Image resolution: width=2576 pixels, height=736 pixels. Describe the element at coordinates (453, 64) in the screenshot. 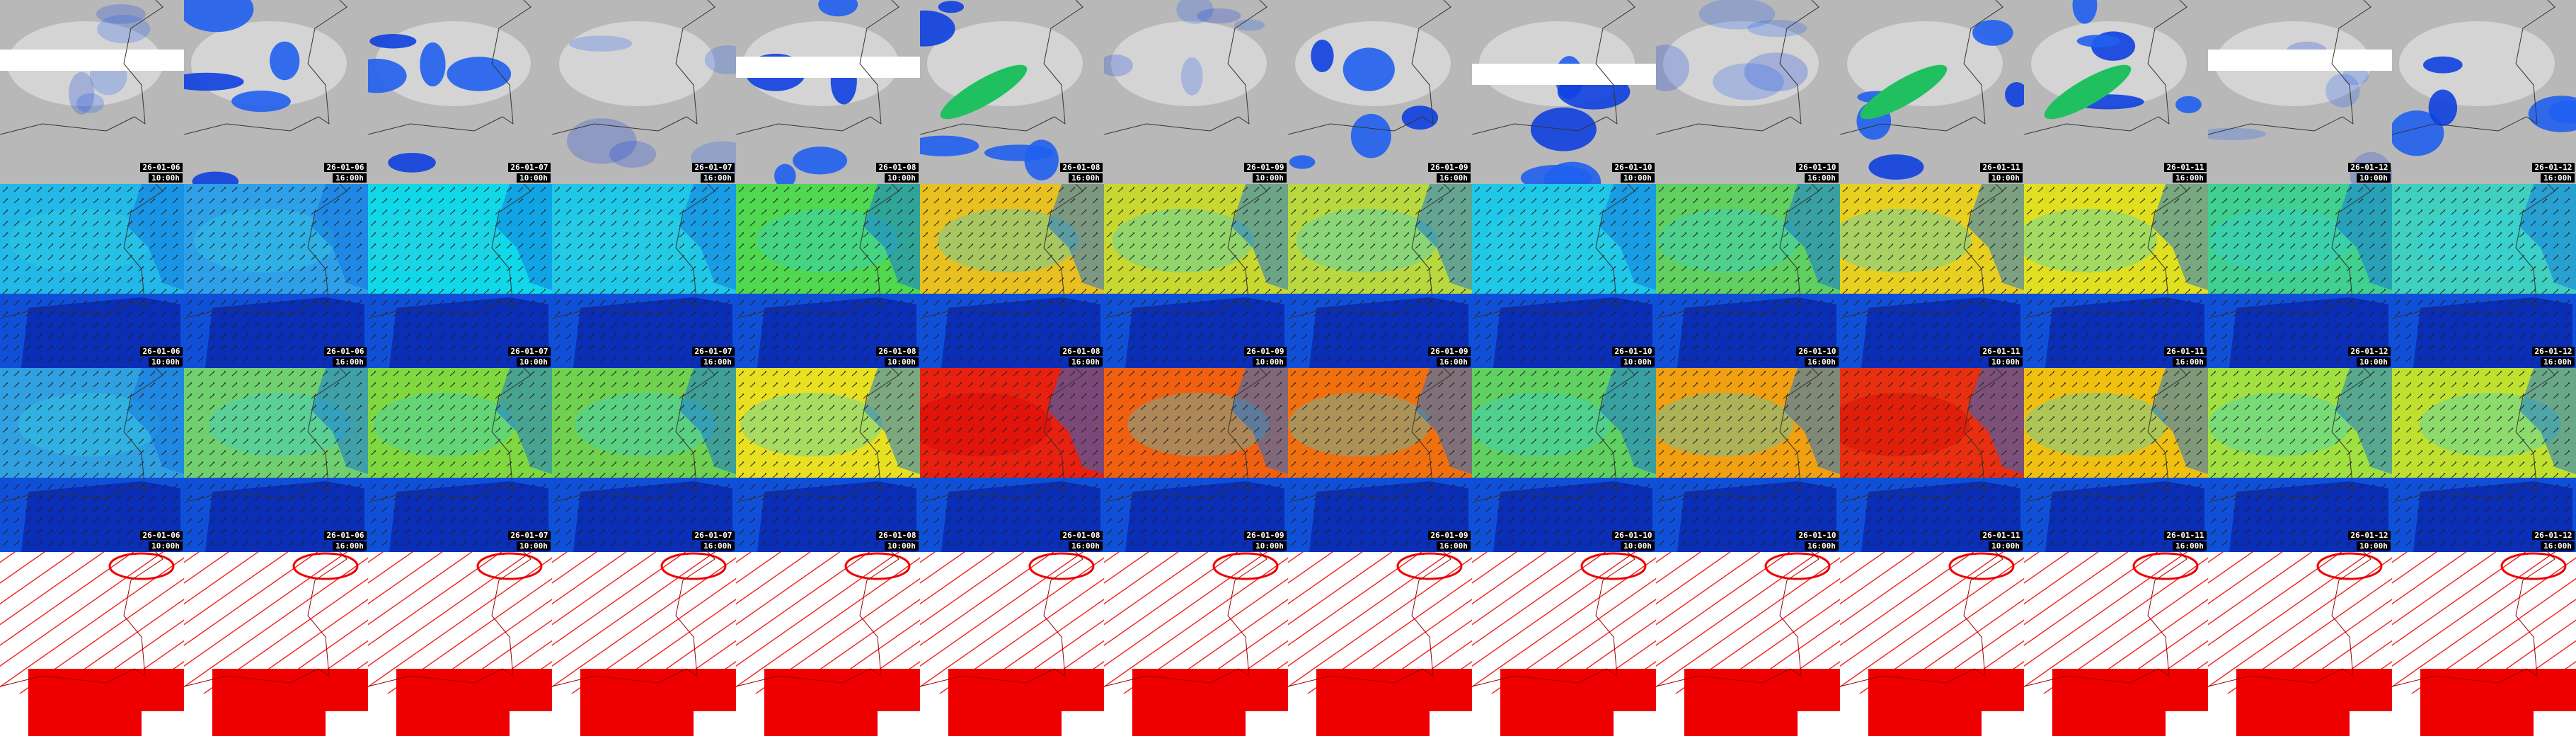

I see `cloud` at that location.